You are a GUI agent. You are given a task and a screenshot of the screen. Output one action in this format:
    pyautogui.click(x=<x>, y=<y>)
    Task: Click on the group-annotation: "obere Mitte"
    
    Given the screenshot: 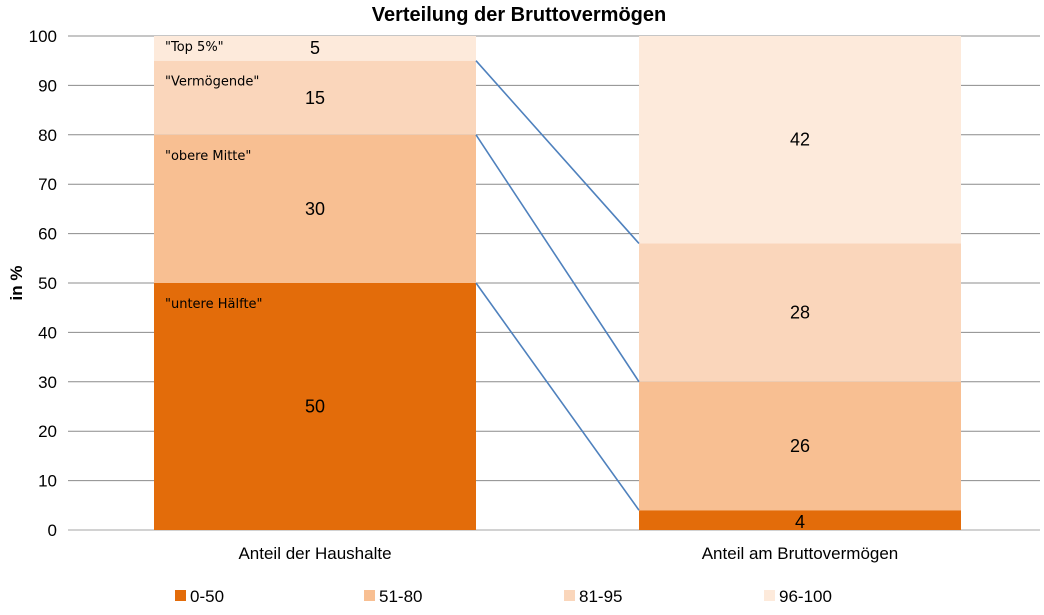 What is the action you would take?
    pyautogui.click(x=208, y=156)
    